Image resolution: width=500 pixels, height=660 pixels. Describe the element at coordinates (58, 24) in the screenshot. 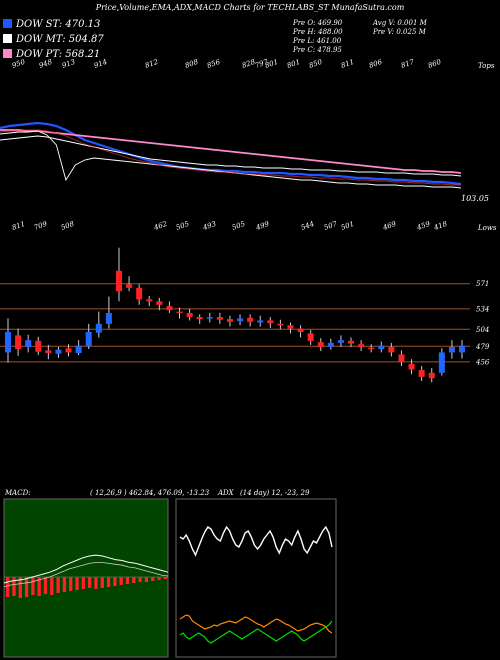

I see `legend-label-st: DOW ST: 470.13` at that location.